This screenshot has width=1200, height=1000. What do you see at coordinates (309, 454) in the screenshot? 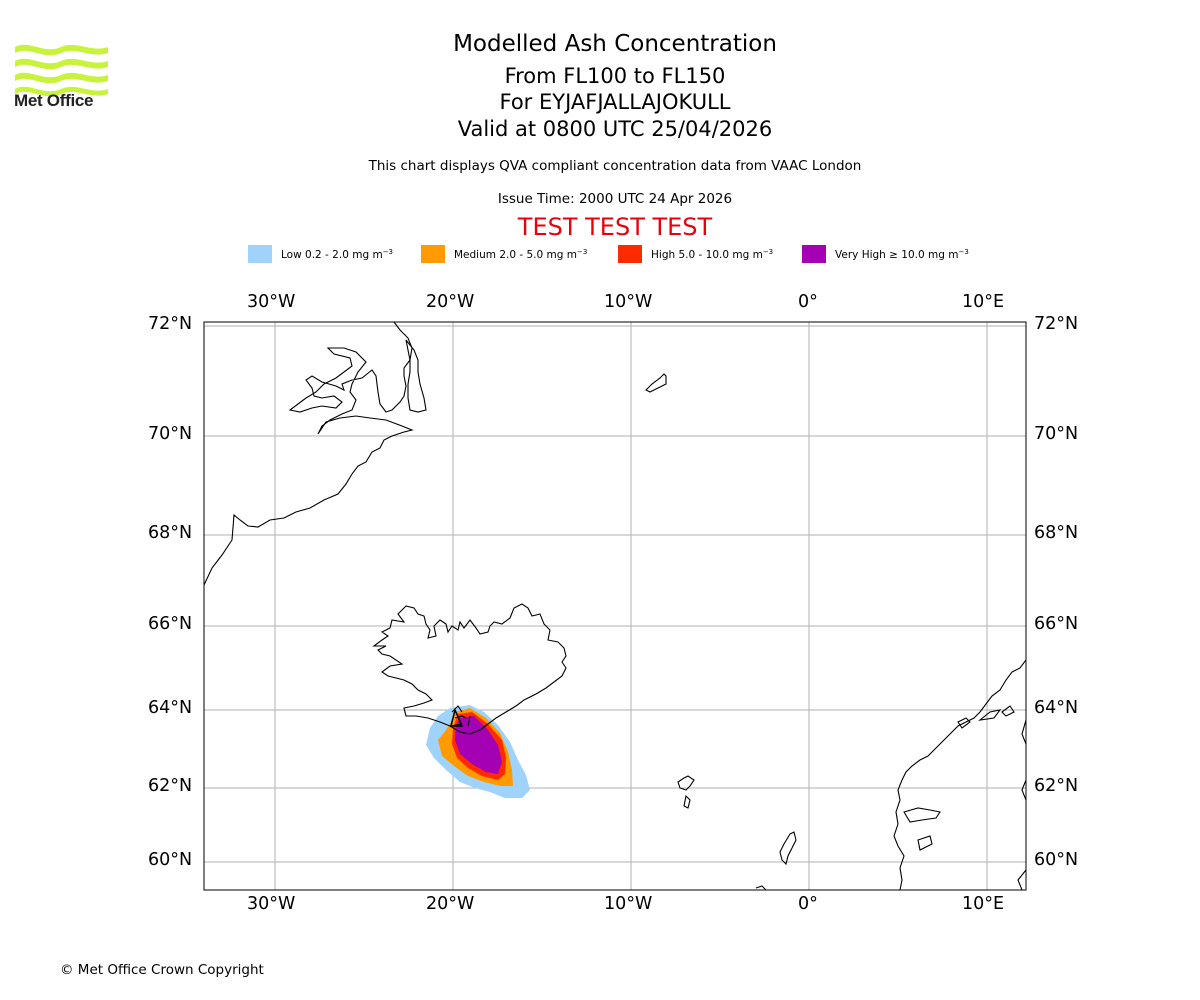
I see `coast-greenland` at bounding box center [309, 454].